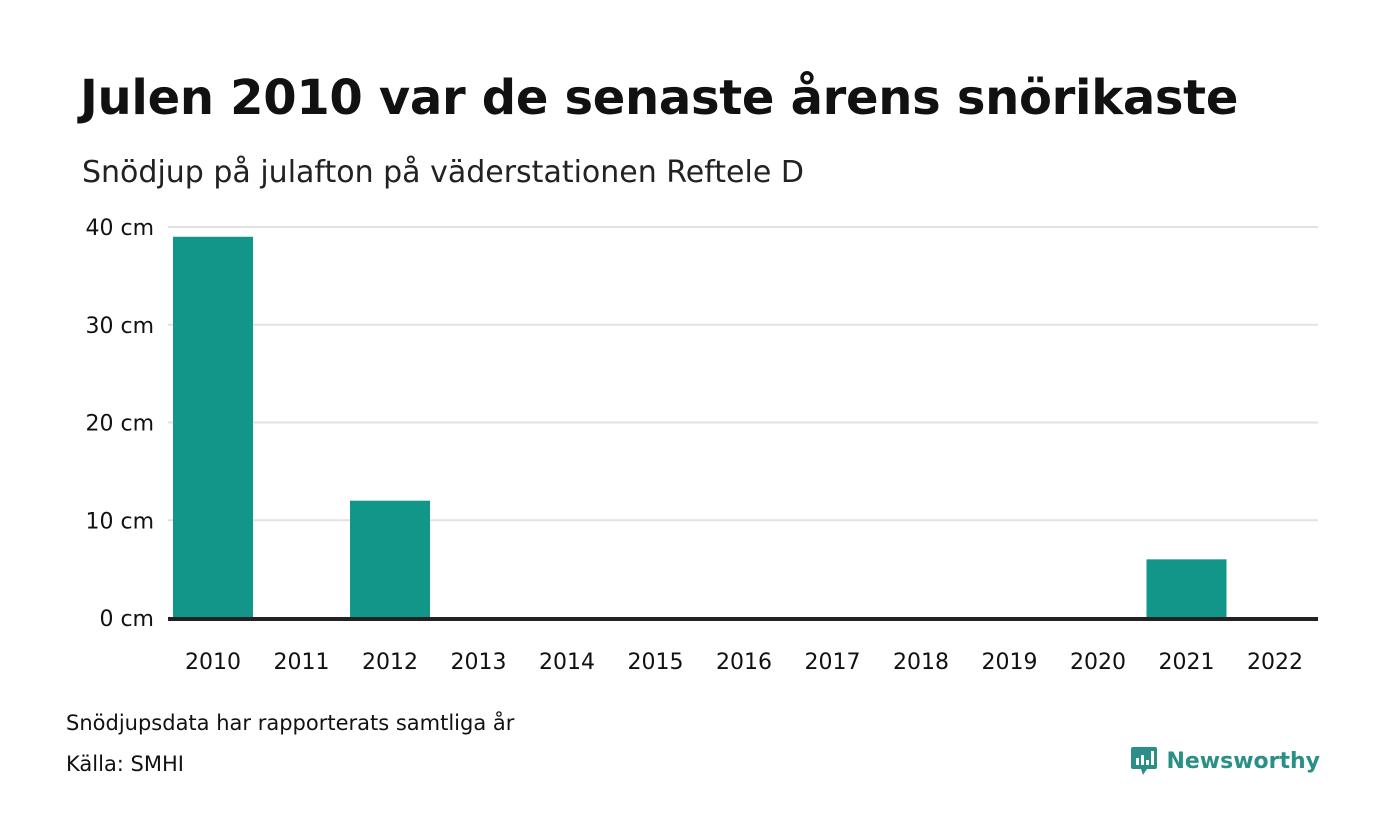 Image resolution: width=1400 pixels, height=840 pixels. I want to click on brand-logo: Newsworthy, so click(1225, 761).